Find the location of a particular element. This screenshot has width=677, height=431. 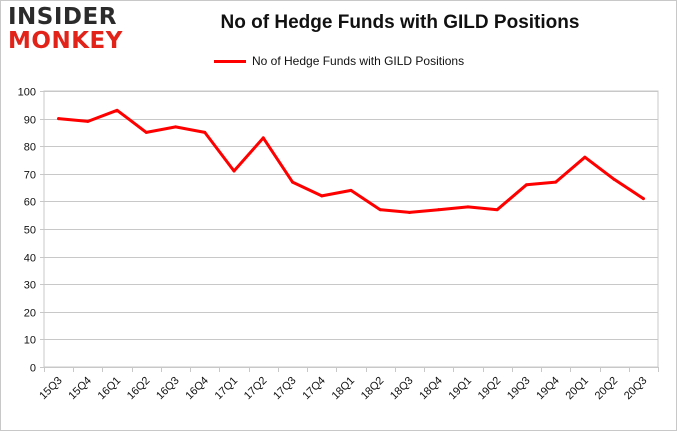

x-tick-label: 18Q4 is located at coordinates (431, 389).